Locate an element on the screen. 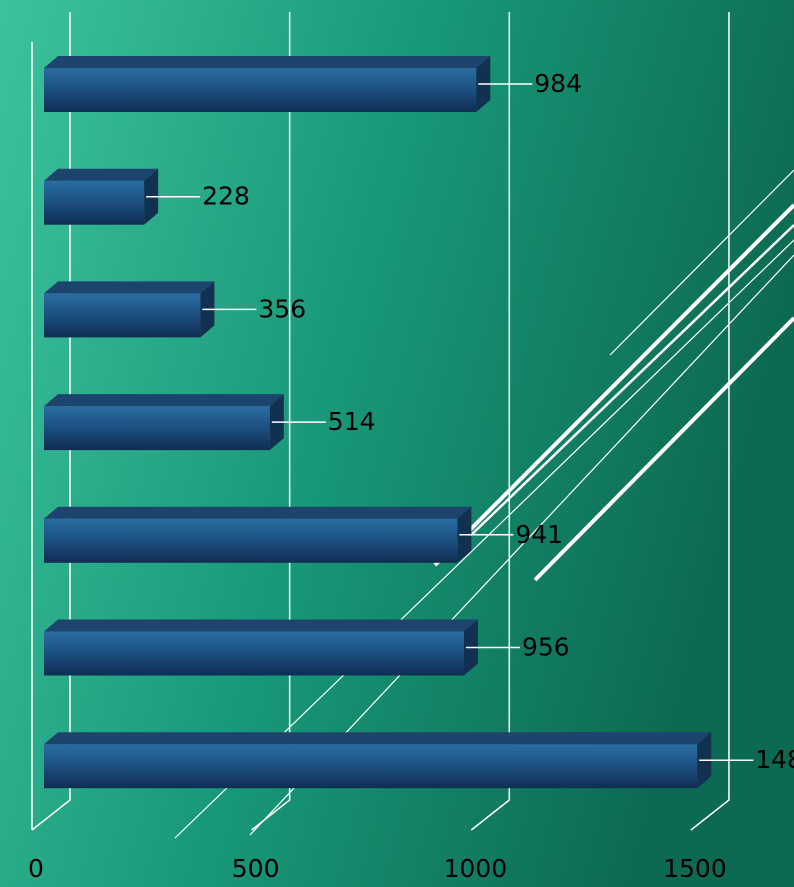 This screenshot has width=794, height=887. bar-group: 514 is located at coordinates (210, 422).